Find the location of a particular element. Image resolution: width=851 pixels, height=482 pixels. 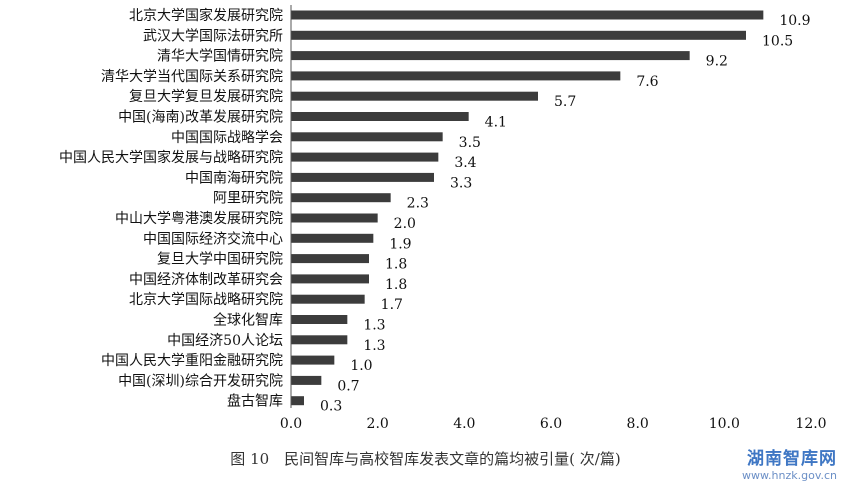

category-label-15: 全球化智库 is located at coordinates (248, 320).